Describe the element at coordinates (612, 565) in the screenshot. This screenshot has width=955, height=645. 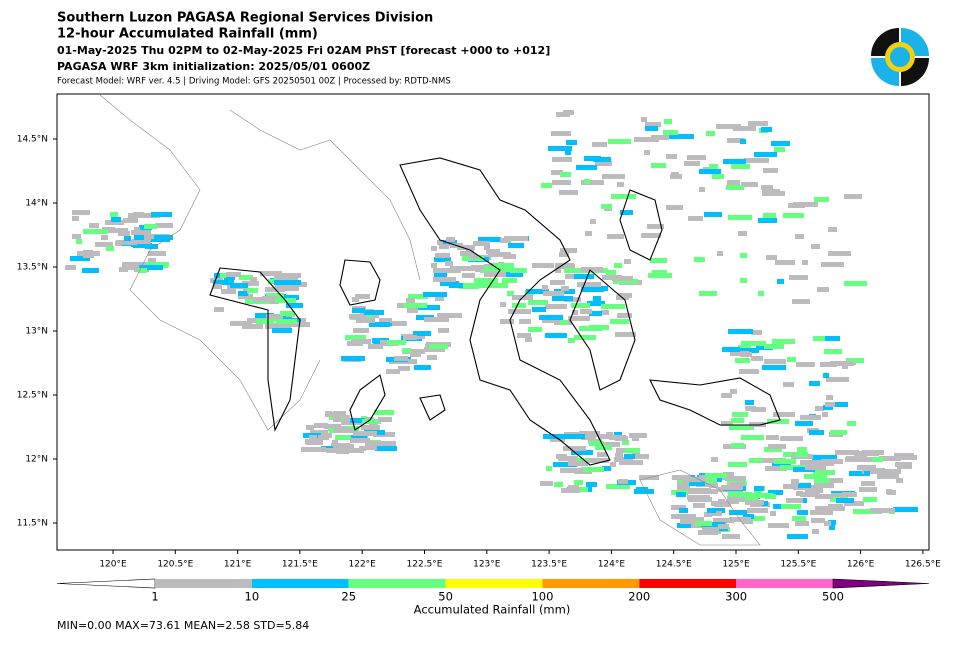
I see `lon-label: 124°E` at that location.